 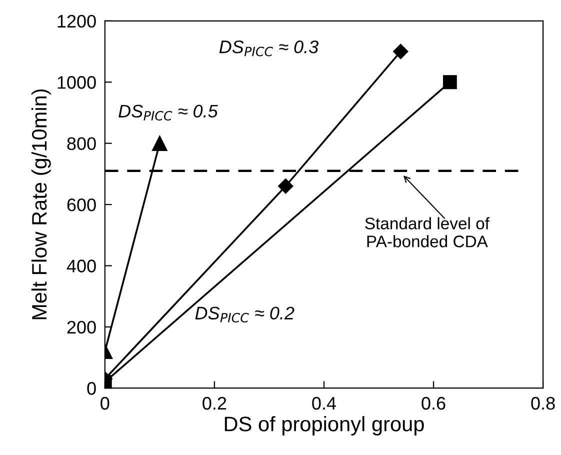 What do you see at coordinates (77, 82) in the screenshot?
I see `y-tick-label: 1000` at bounding box center [77, 82].